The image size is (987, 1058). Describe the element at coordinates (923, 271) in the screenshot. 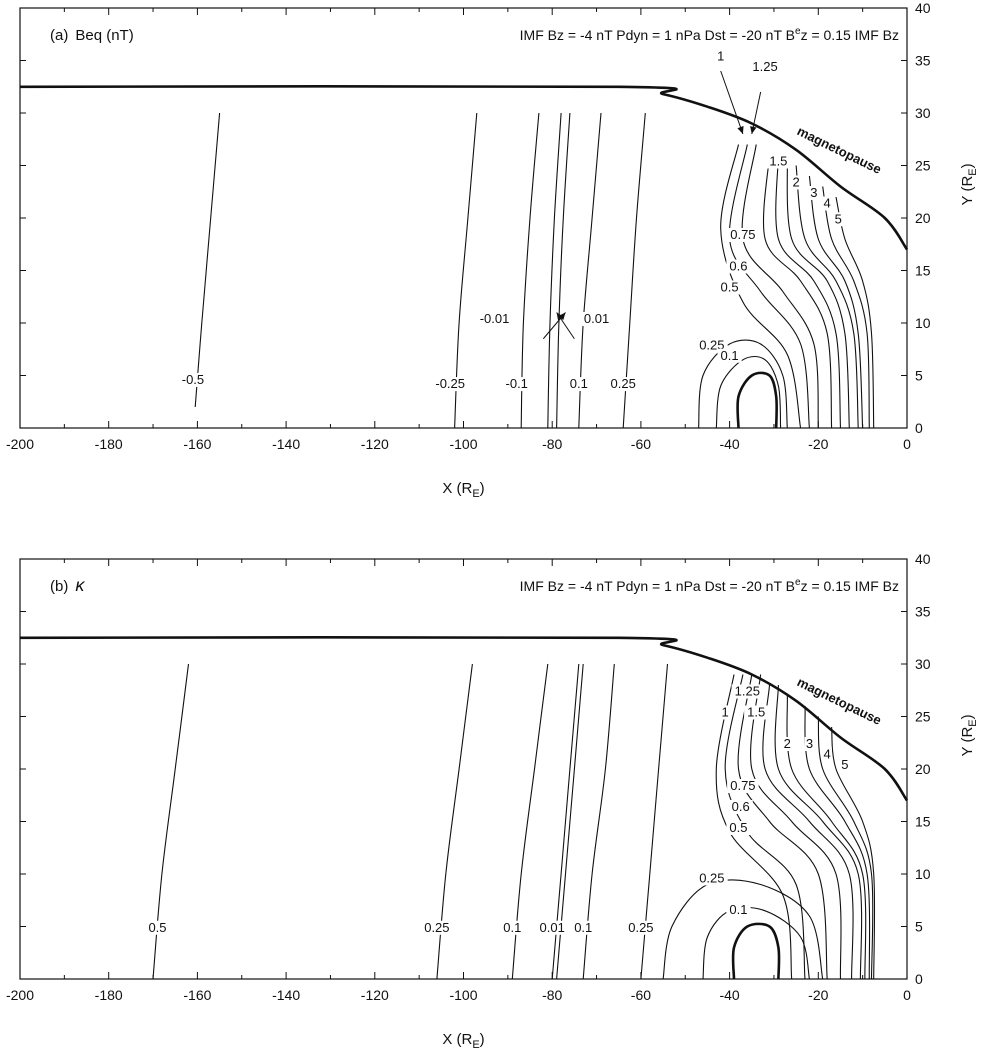

I see `y-tick-label: 15` at that location.